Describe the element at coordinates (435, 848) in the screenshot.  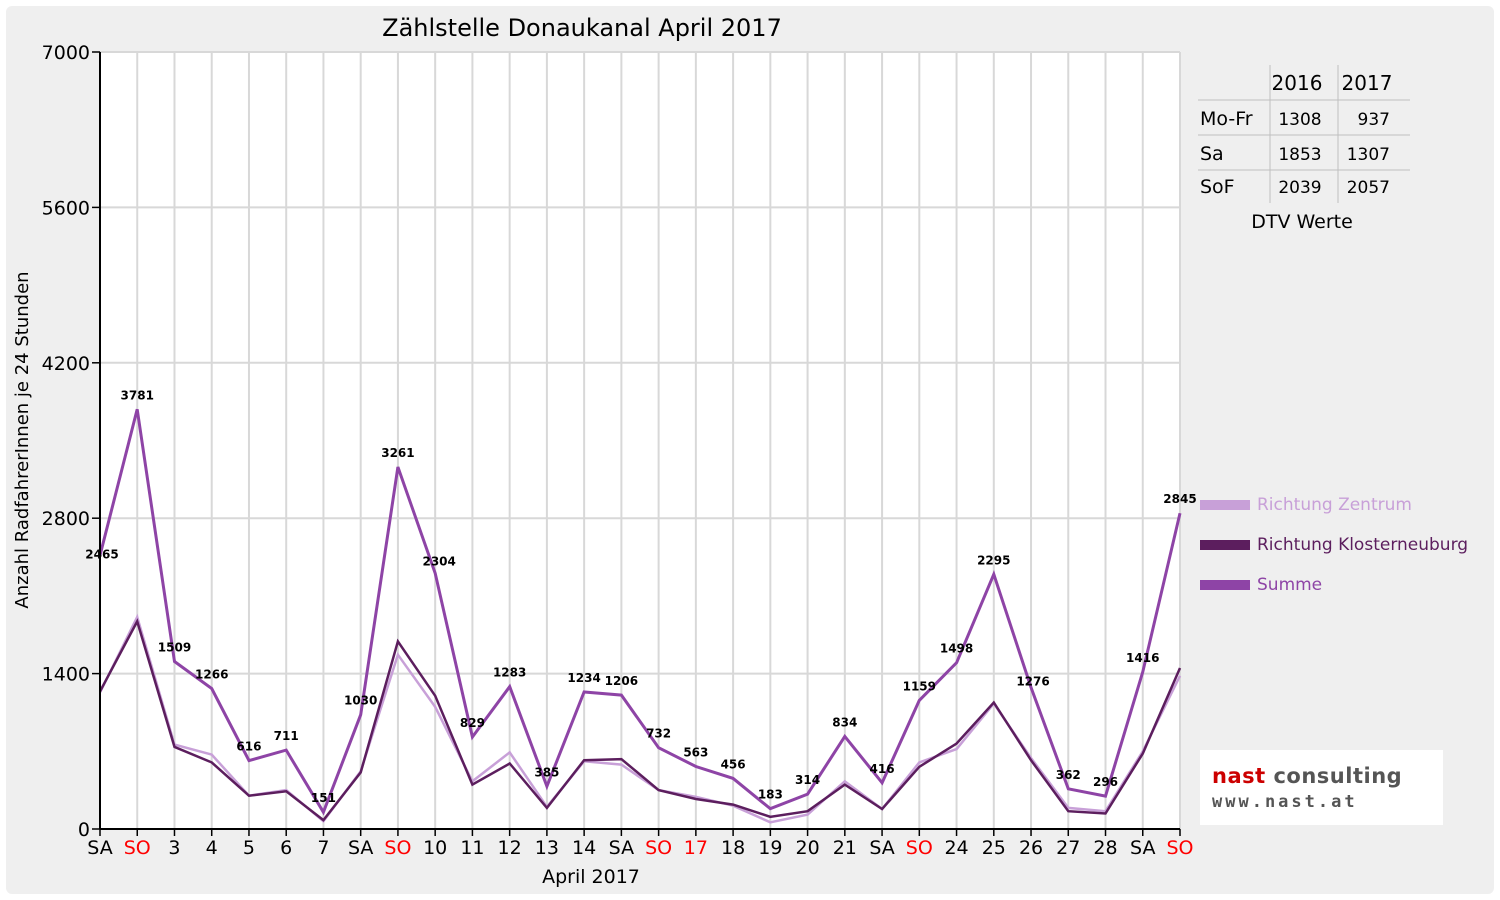
I see `x-tick-label: 10` at that location.